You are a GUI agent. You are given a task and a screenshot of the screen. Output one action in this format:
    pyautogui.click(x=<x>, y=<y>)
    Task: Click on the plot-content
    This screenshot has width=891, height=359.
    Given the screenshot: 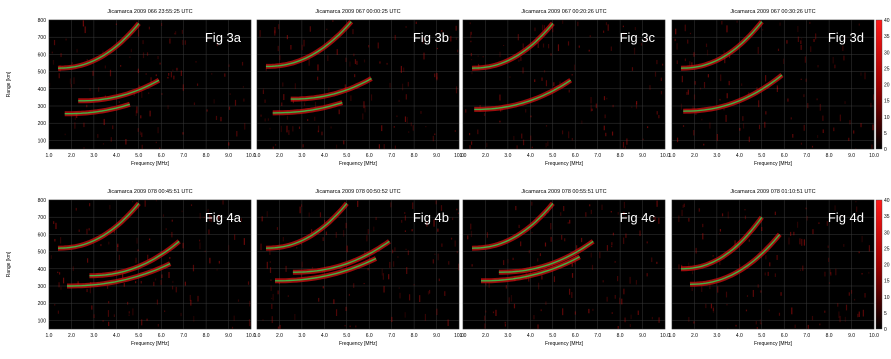 What is the action you would take?
    pyautogui.click(x=564, y=264)
    